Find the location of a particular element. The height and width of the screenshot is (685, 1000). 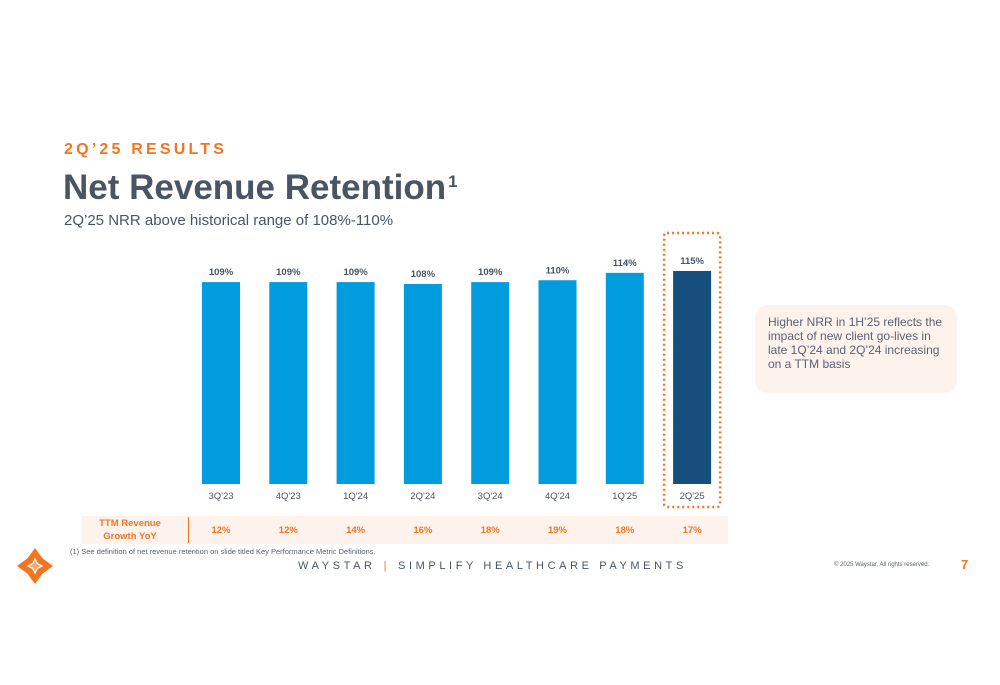

x-tick-label: 4Q'24 is located at coordinates (557, 496).